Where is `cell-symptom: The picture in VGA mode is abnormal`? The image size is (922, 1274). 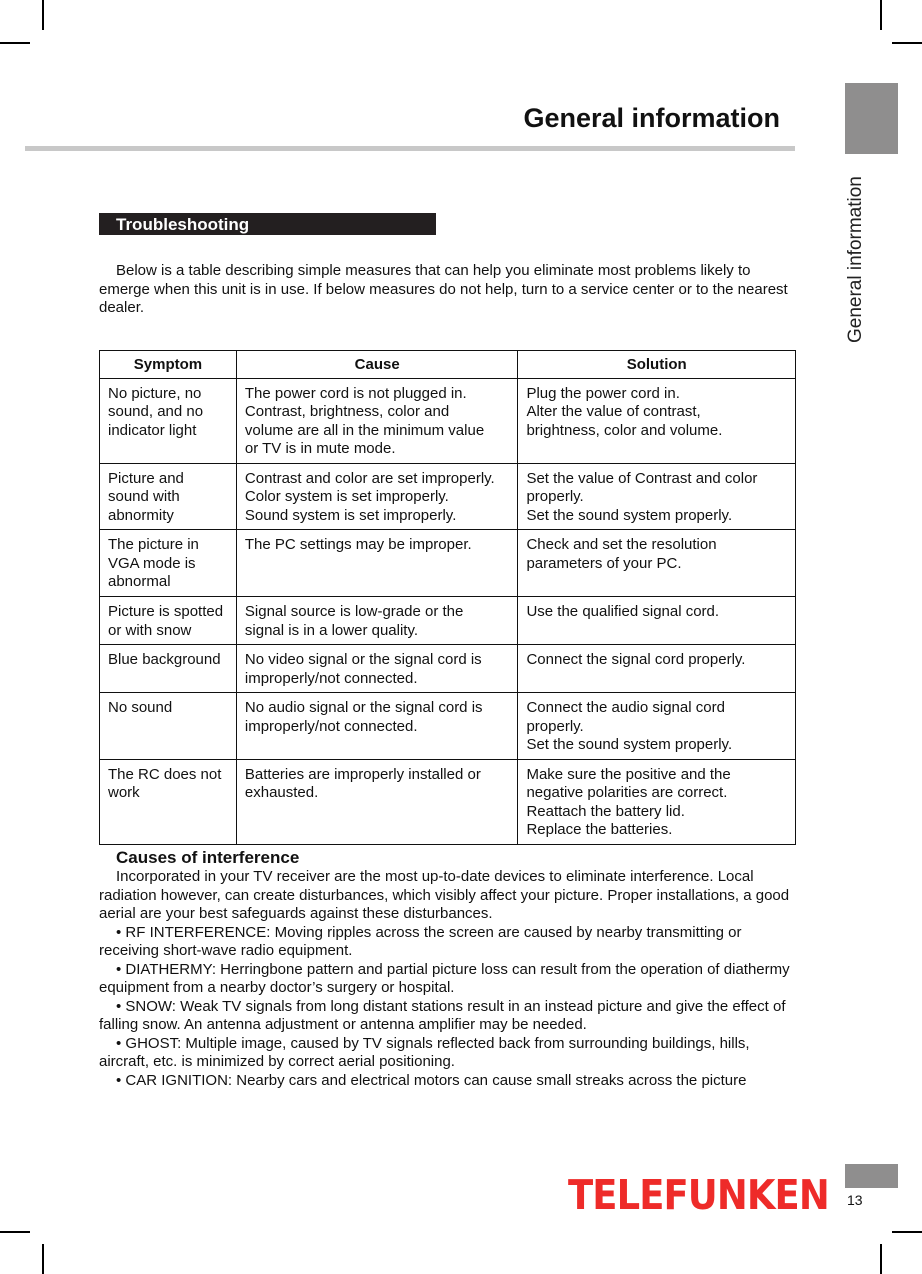
cell-symptom: The picture in VGA mode is abnormal is located at coordinates (168, 563).